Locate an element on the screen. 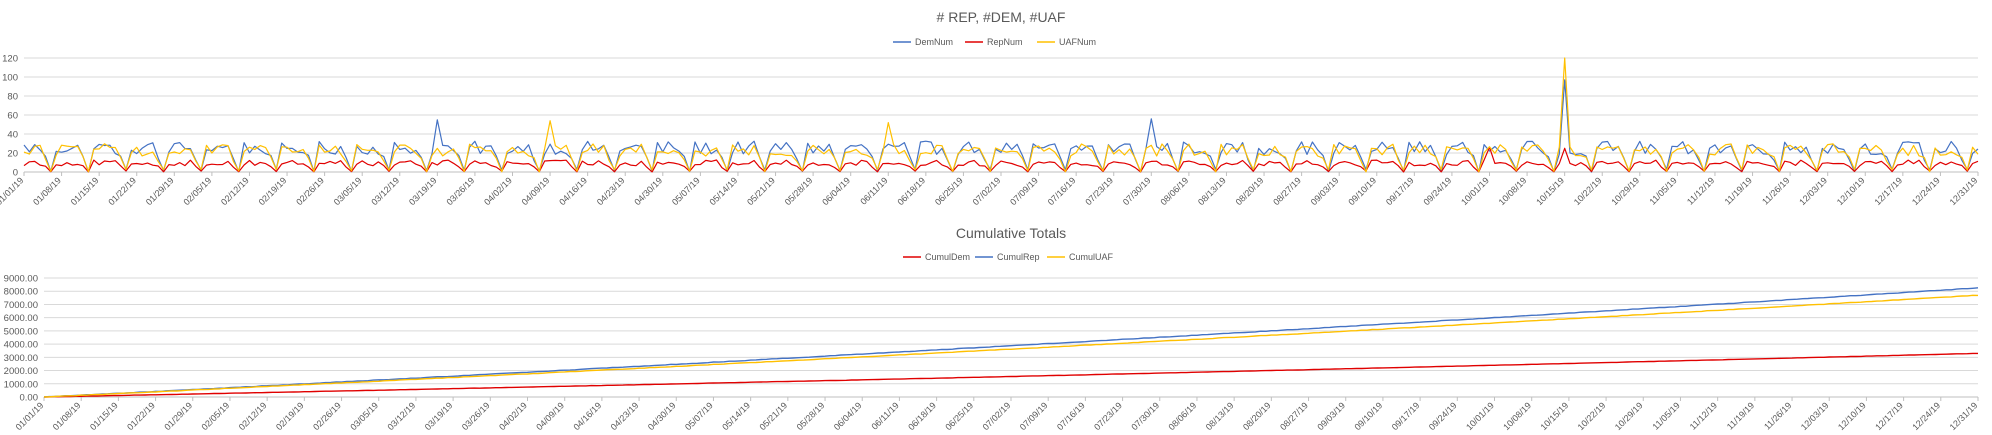 This screenshot has height=435, width=1992. x-tick-label: 01/22/19 is located at coordinates (141, 416).